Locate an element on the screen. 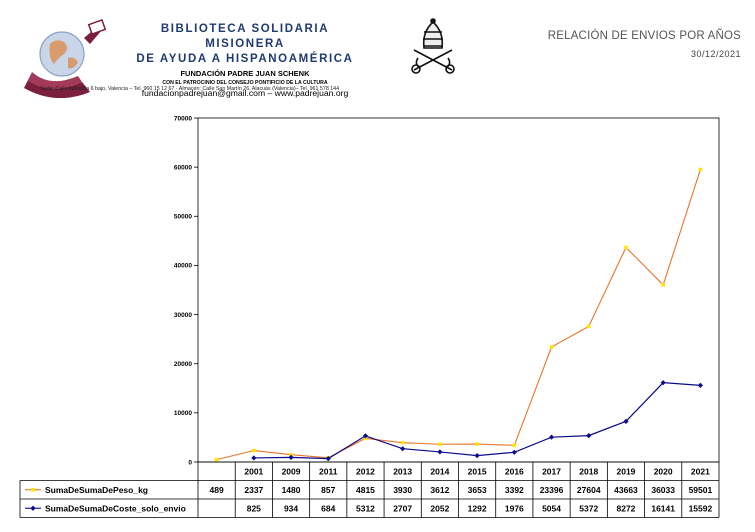  x-category-label: 2018 is located at coordinates (588, 471).